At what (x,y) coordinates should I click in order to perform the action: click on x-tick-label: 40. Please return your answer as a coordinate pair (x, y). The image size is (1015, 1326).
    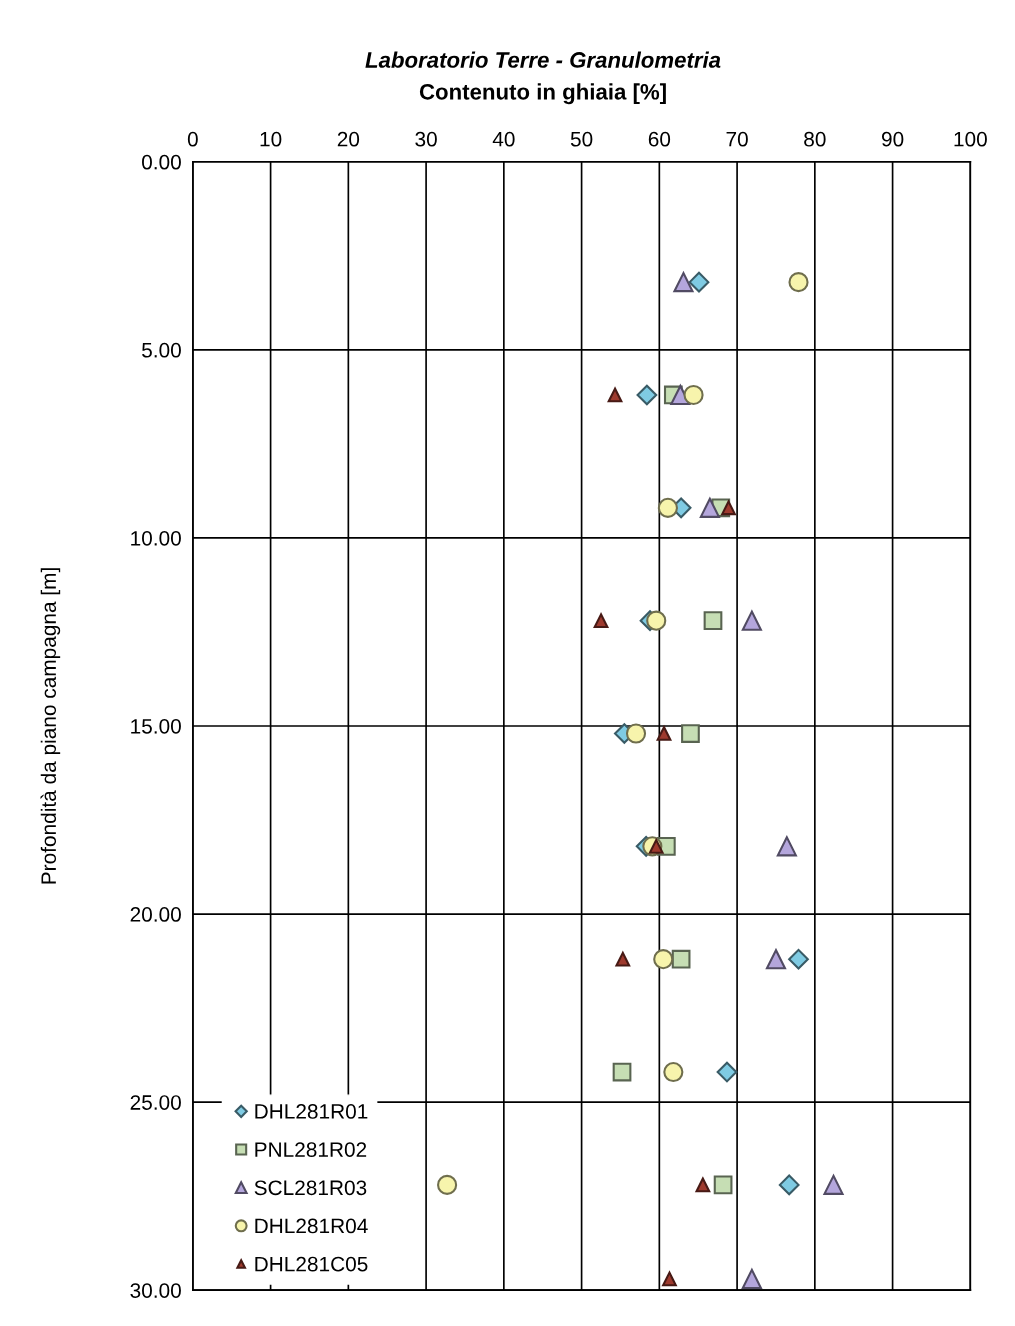
    Looking at the image, I should click on (503, 139).